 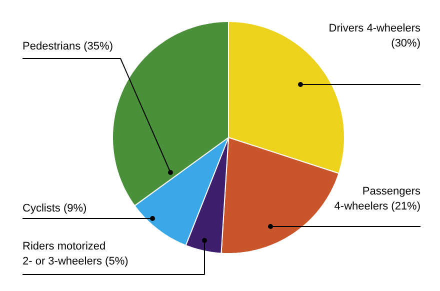 I want to click on slice-label: Drivers 4-wheelers, so click(x=374, y=28).